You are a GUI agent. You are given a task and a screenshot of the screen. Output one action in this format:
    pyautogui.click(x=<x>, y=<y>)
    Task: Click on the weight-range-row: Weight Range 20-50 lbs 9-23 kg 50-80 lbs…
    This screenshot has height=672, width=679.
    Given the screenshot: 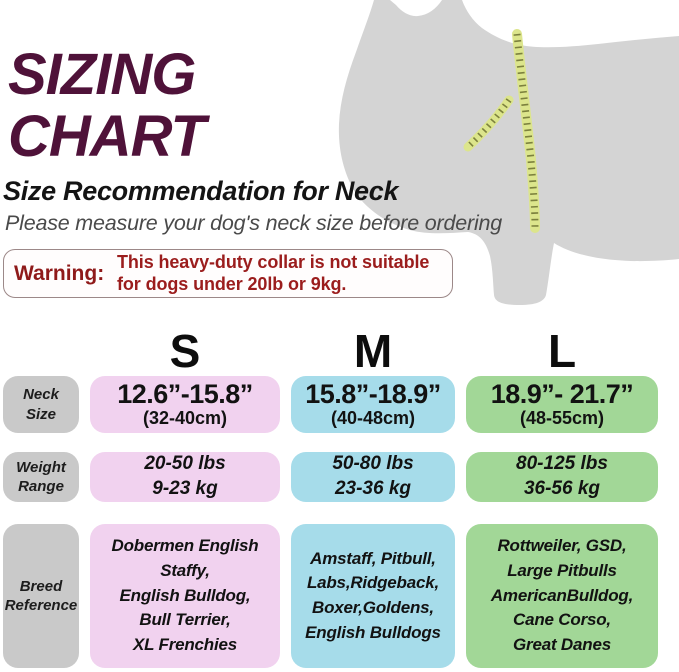 What is the action you would take?
    pyautogui.click(x=330, y=477)
    